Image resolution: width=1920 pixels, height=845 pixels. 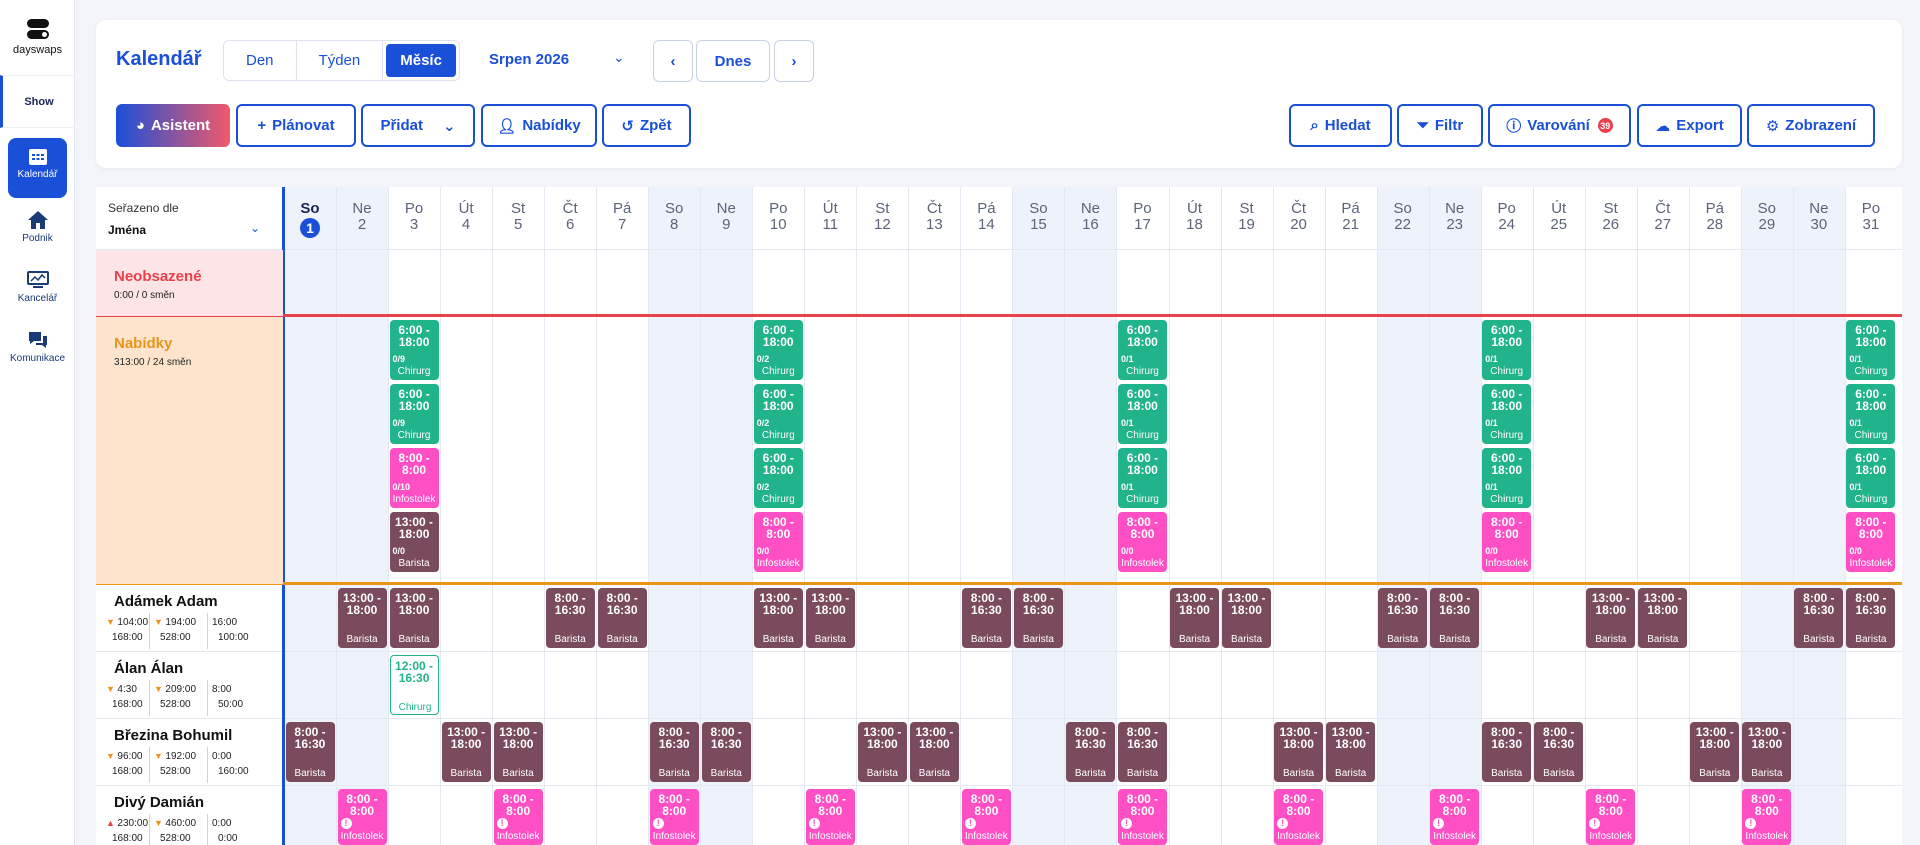 I want to click on display-settings-button: ⚙ Zobrazení, so click(x=1811, y=125).